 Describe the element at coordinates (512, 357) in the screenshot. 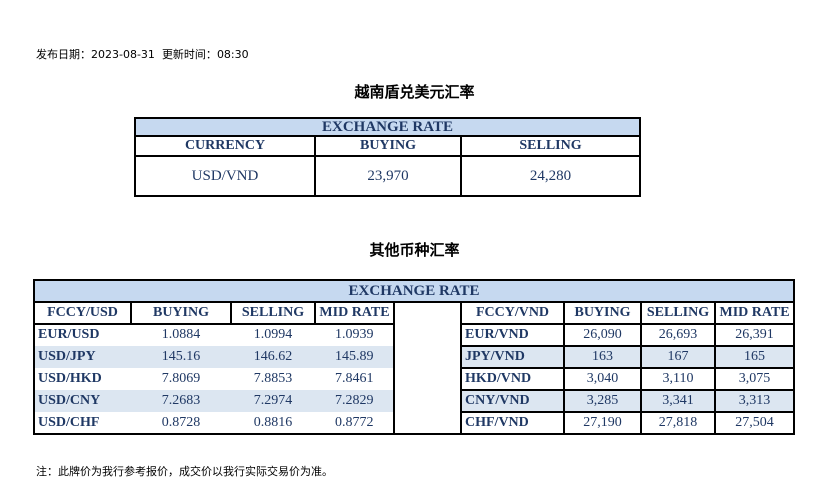

I see `right-pair: JPY/VND` at that location.